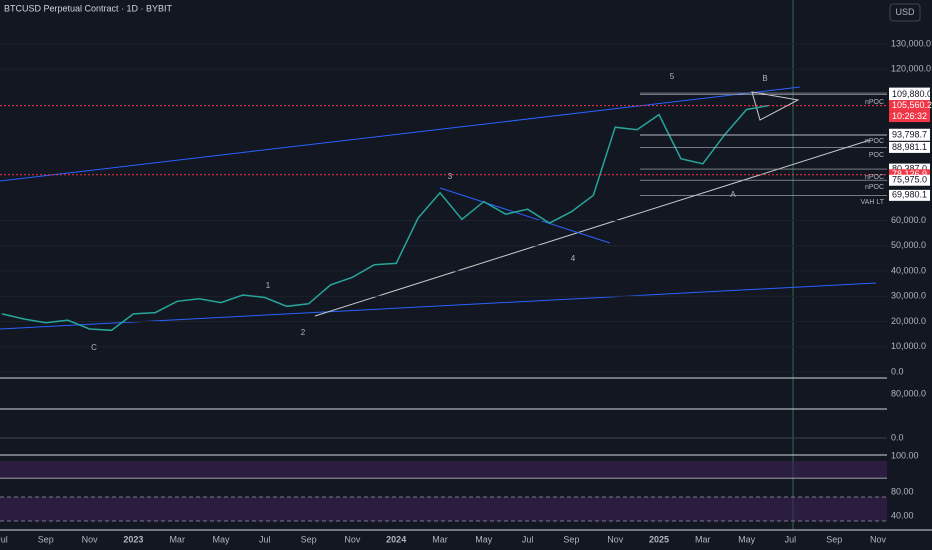 The height and width of the screenshot is (550, 932). What do you see at coordinates (897, 371) in the screenshot?
I see `y-tick-label: 0.0` at bounding box center [897, 371].